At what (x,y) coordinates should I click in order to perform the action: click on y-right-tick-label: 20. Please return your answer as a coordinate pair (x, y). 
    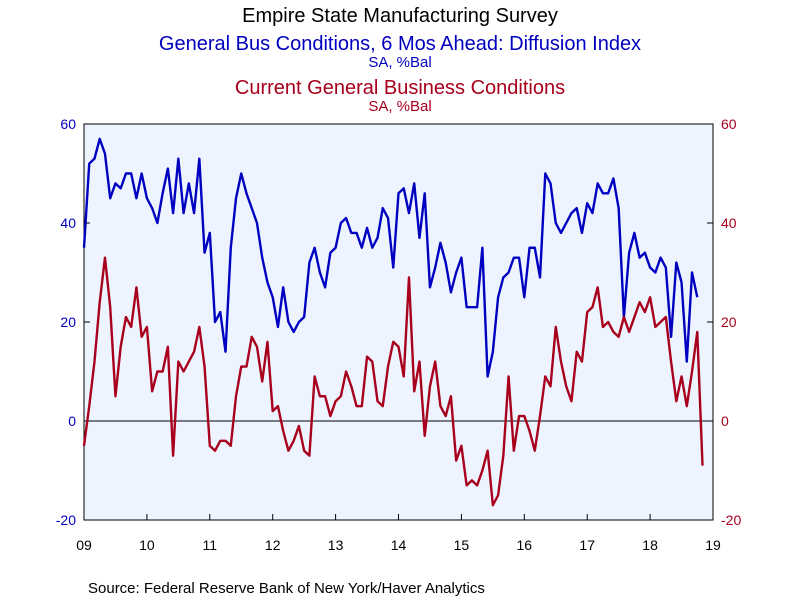
    Looking at the image, I should click on (729, 322).